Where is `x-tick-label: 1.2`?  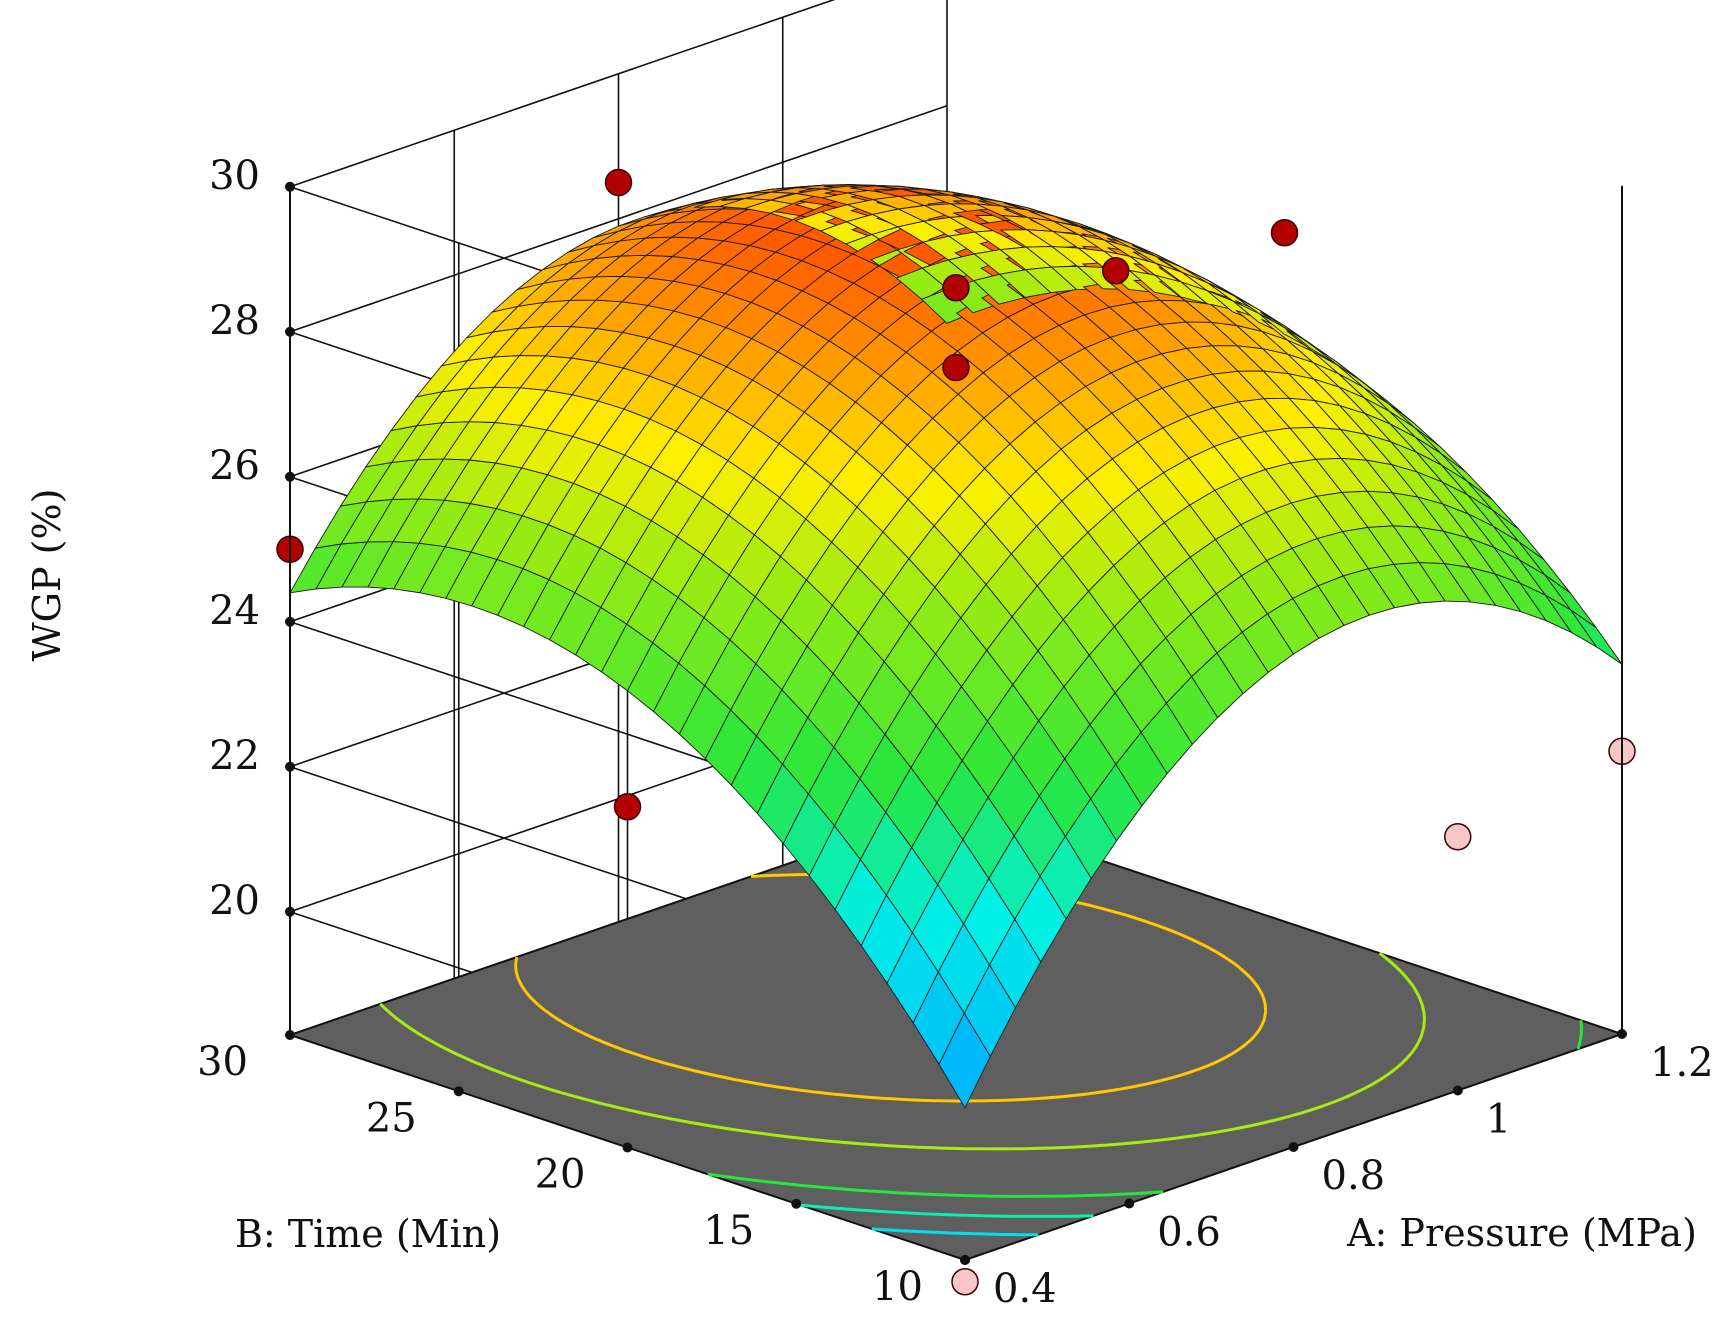 x-tick-label: 1.2 is located at coordinates (1682, 1063).